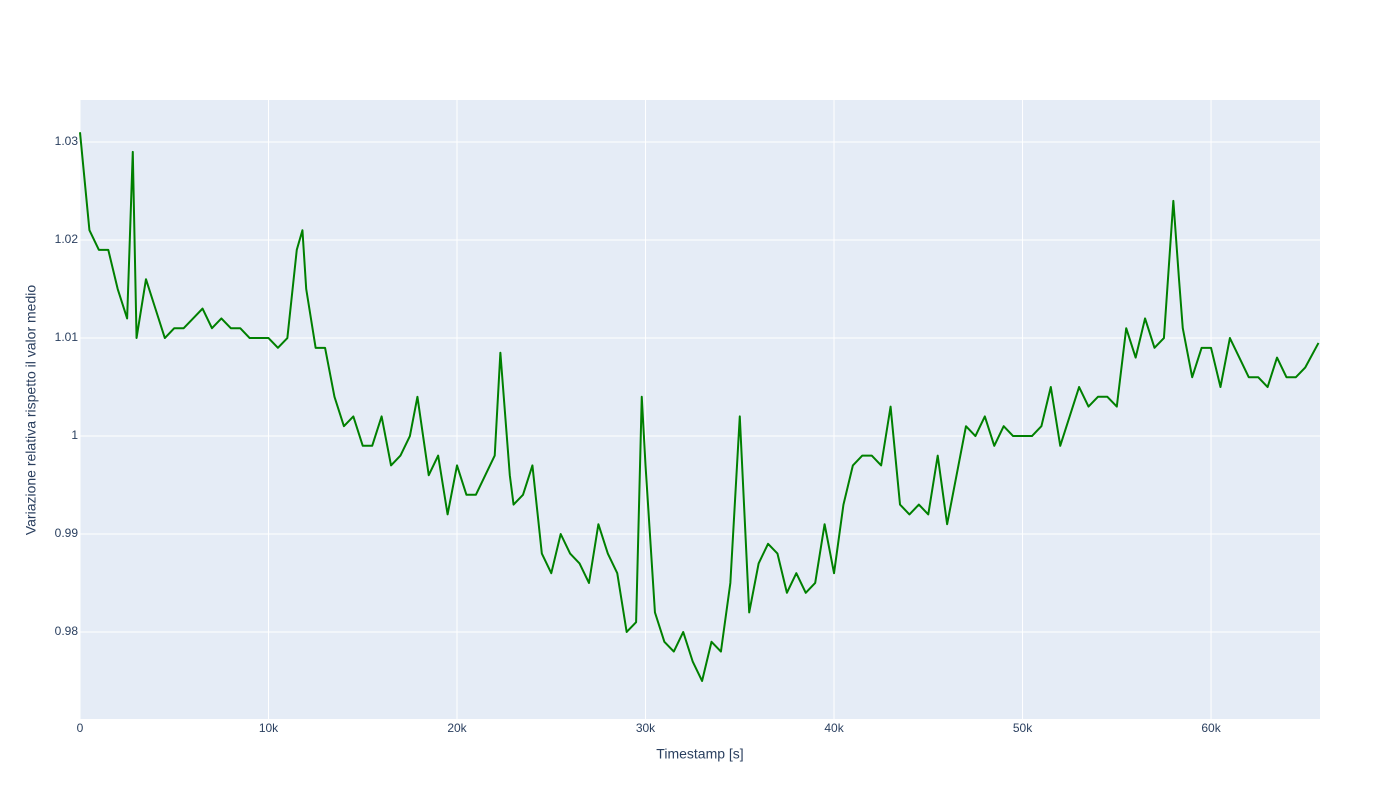  What do you see at coordinates (67, 533) in the screenshot?
I see `y-tick-label: 0.99` at bounding box center [67, 533].